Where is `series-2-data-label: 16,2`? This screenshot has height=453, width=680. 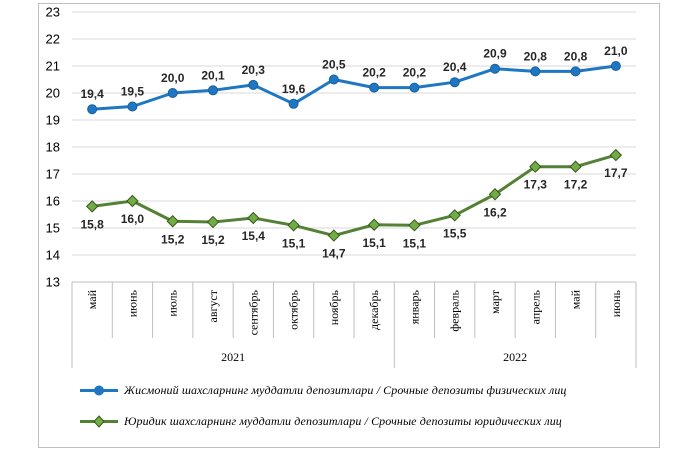
series-2-data-label: 16,2 is located at coordinates (495, 212).